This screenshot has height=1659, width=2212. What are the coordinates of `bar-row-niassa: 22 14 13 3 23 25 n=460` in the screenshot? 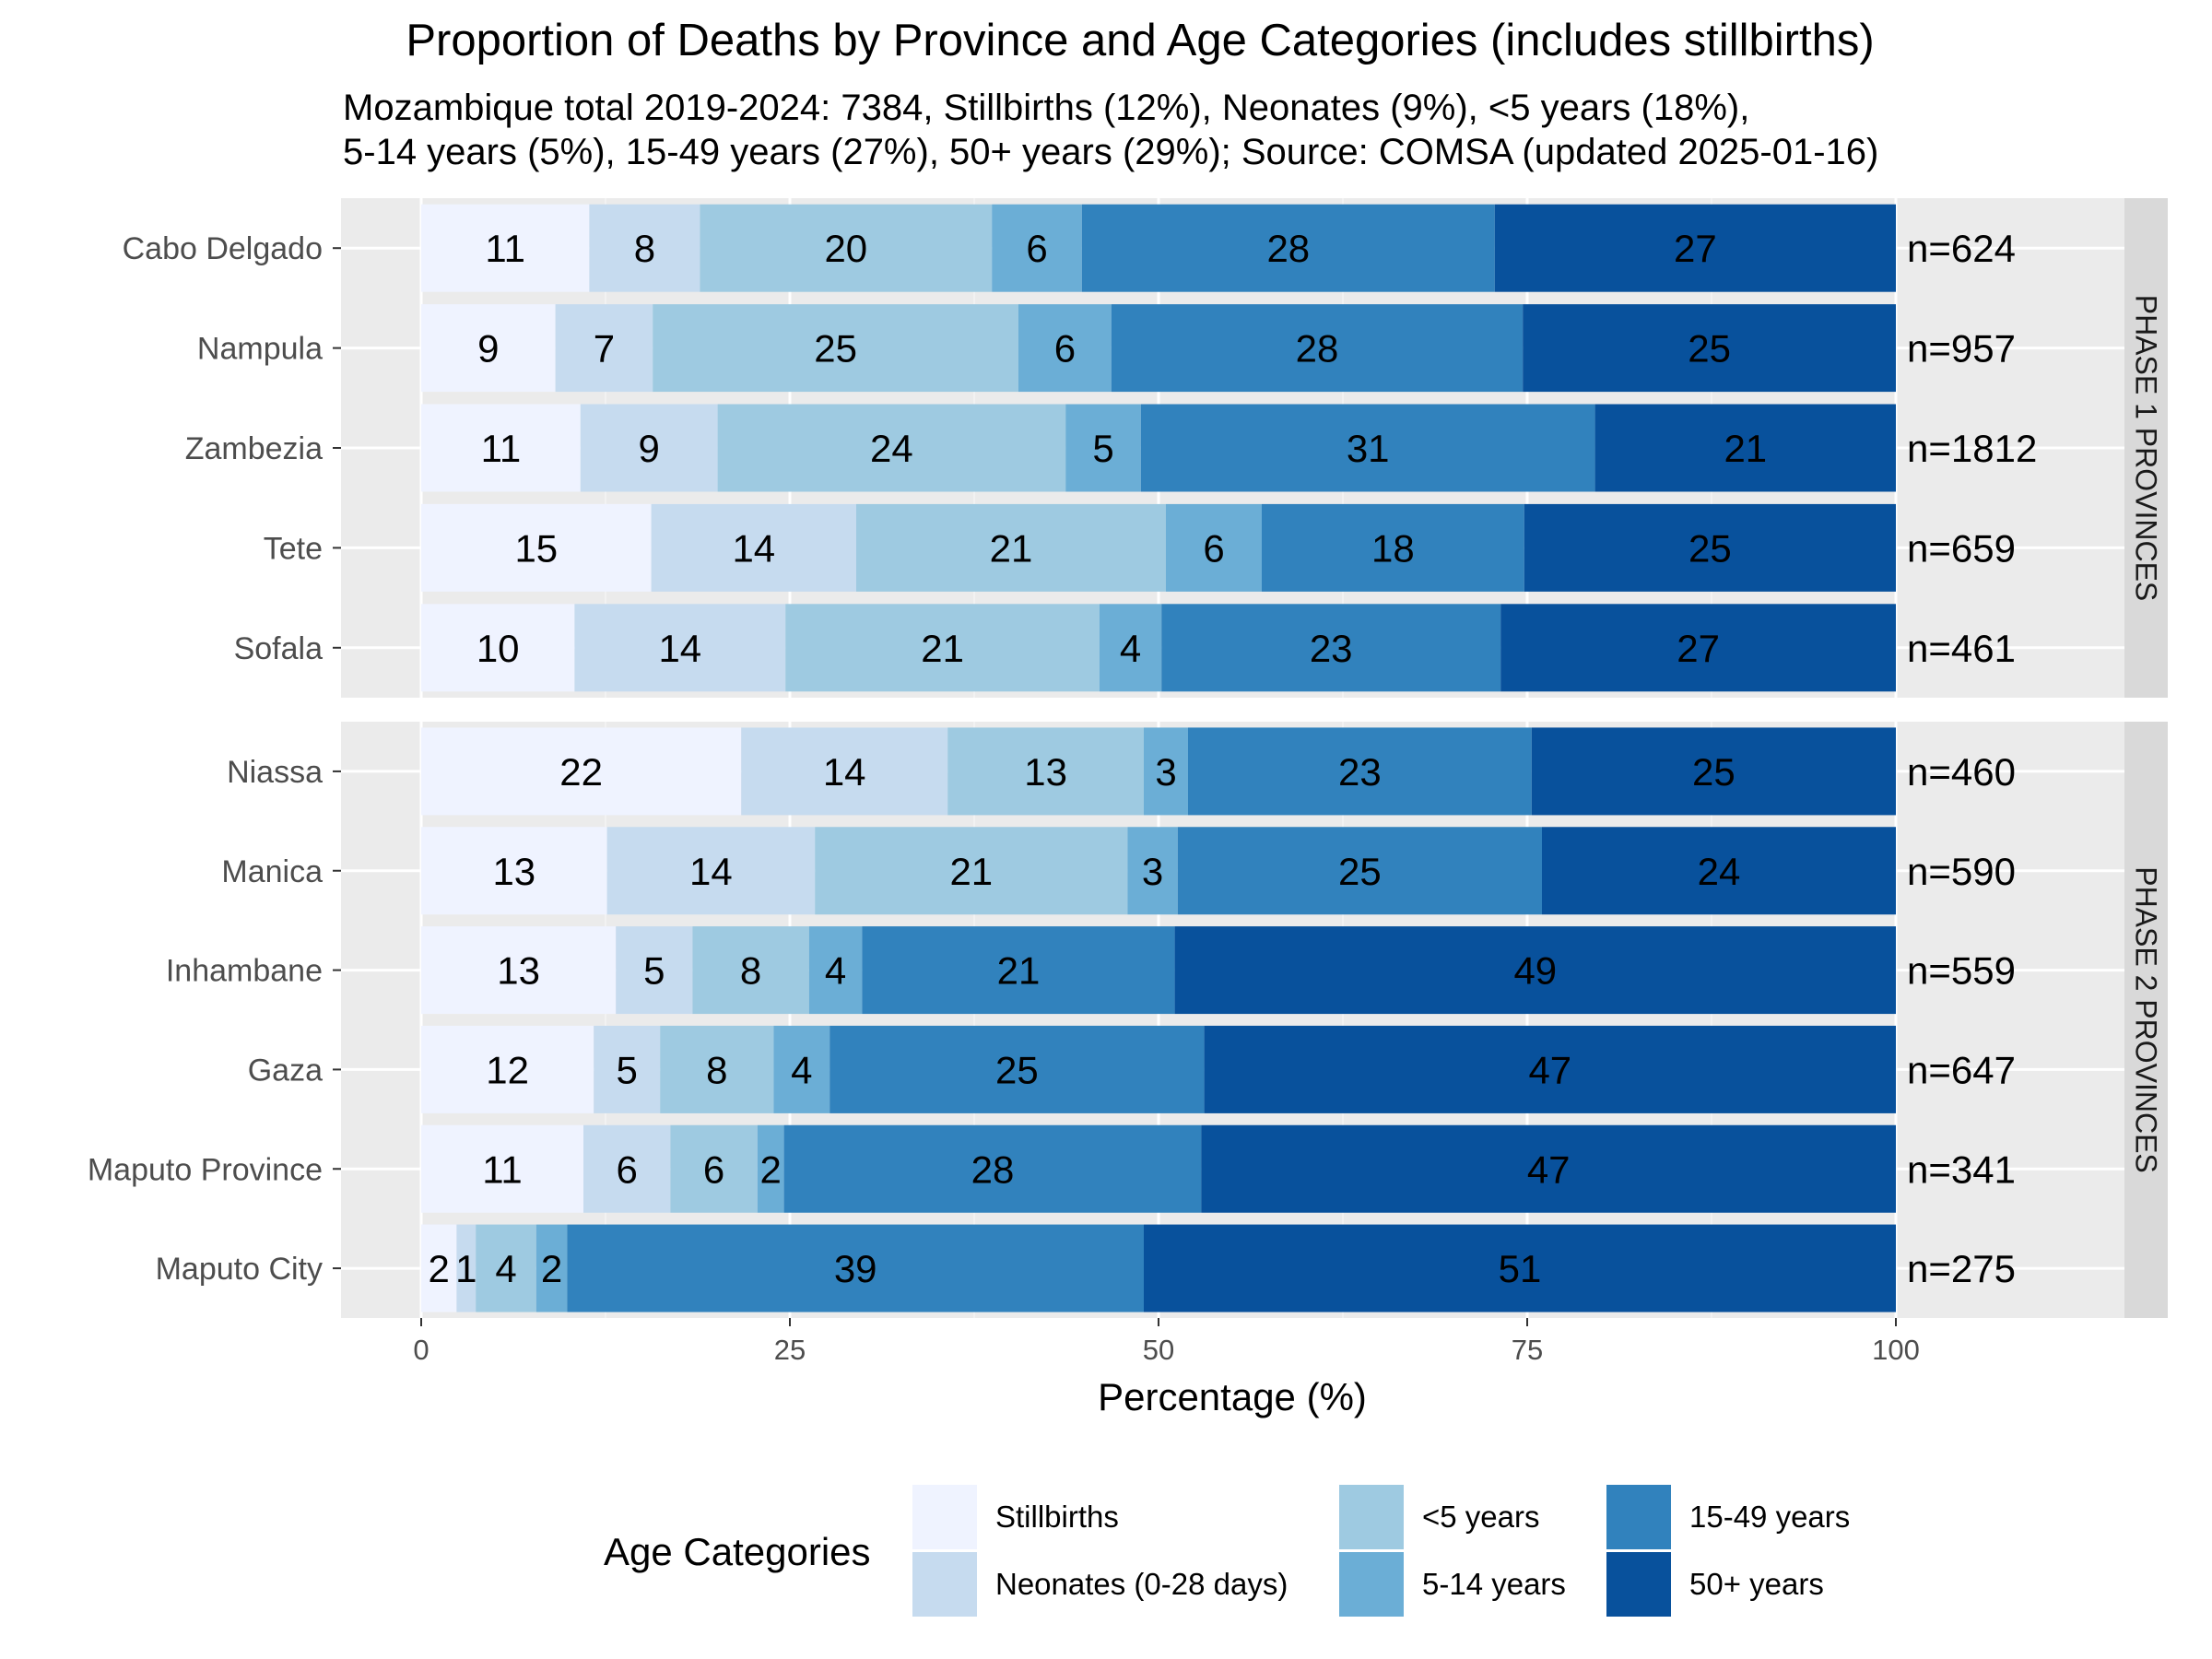 It's located at (1218, 771).